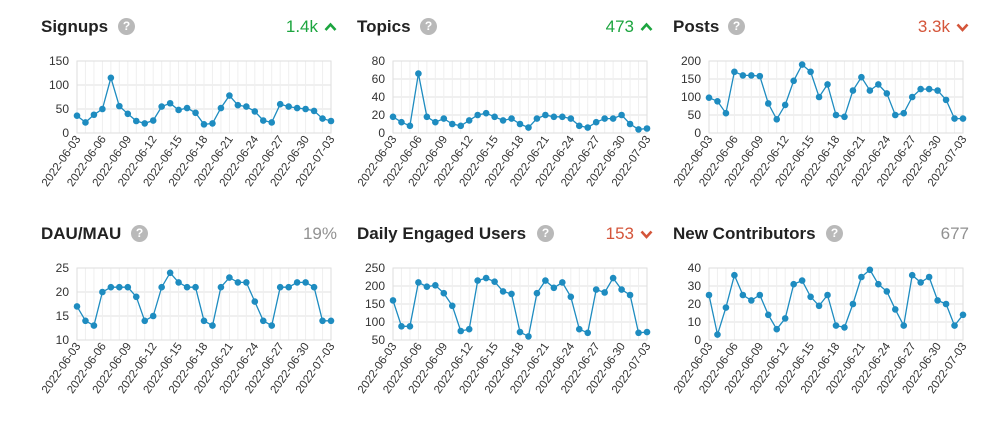 This screenshot has height=431, width=988. Describe the element at coordinates (744, 233) in the screenshot. I see `report-title: New Contributors` at that location.